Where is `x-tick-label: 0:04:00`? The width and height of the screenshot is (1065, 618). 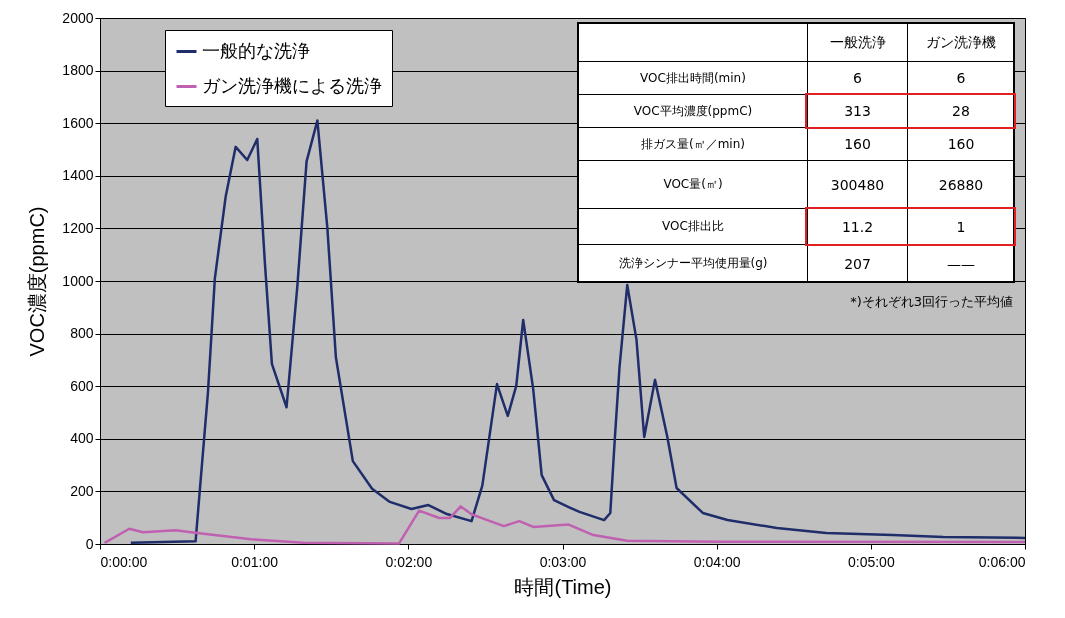 x-tick-label: 0:04:00 is located at coordinates (717, 561).